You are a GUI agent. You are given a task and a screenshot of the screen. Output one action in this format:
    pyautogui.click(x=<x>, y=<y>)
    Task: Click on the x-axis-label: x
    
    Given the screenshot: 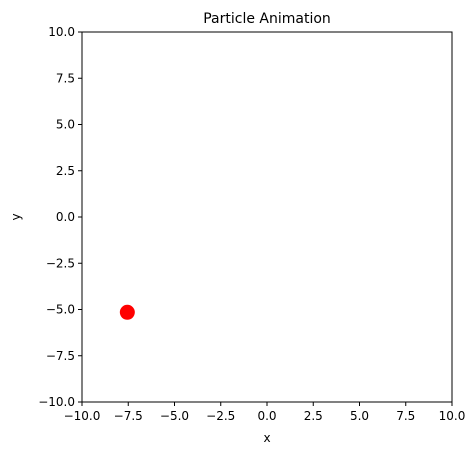 What is the action you would take?
    pyautogui.click(x=266, y=438)
    